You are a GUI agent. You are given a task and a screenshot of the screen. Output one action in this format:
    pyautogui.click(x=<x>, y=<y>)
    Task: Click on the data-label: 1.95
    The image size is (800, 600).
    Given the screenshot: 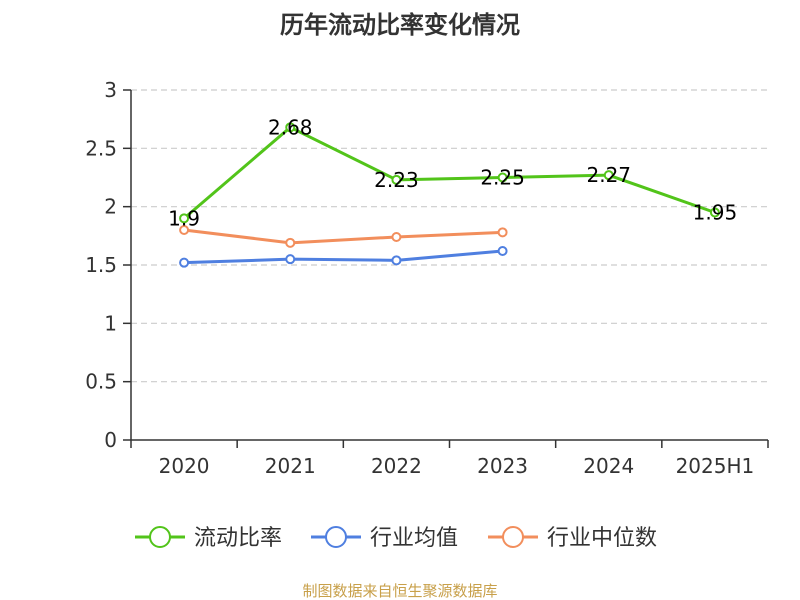 What is the action you would take?
    pyautogui.click(x=715, y=213)
    